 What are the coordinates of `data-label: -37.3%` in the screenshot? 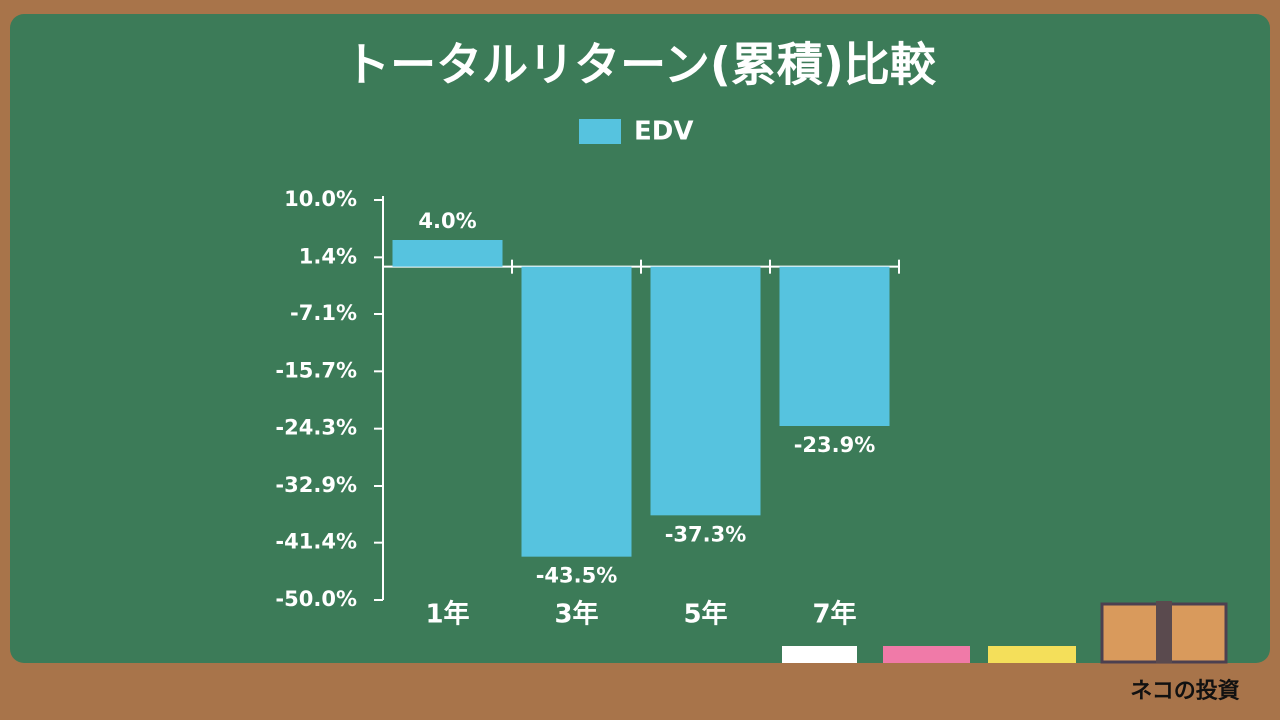 It's located at (706, 534).